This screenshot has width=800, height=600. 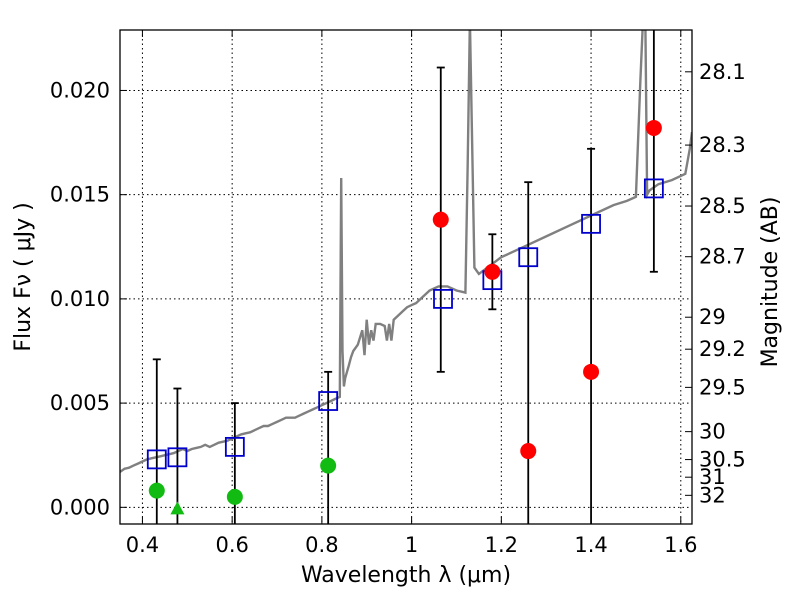 What do you see at coordinates (722, 206) in the screenshot?
I see `mag-tick-label: 28.5` at bounding box center [722, 206].